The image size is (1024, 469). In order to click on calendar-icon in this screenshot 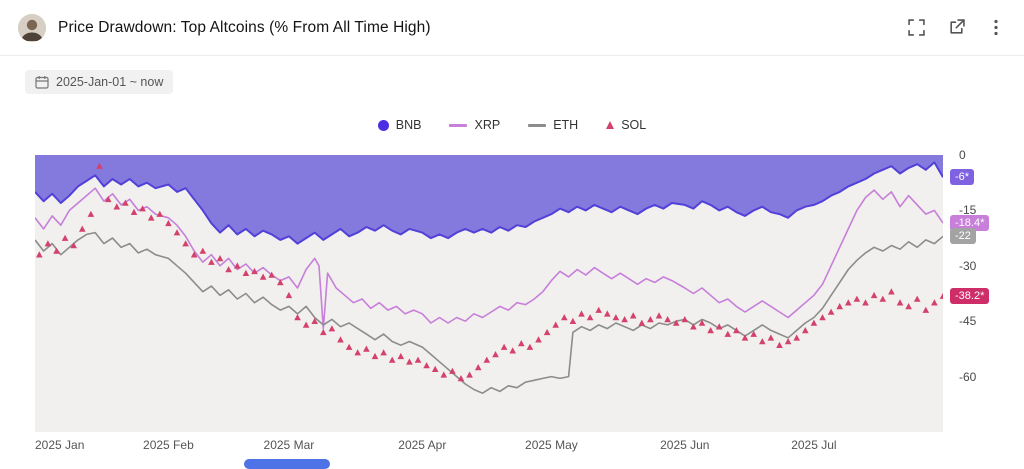, I will do `click(42, 82)`.